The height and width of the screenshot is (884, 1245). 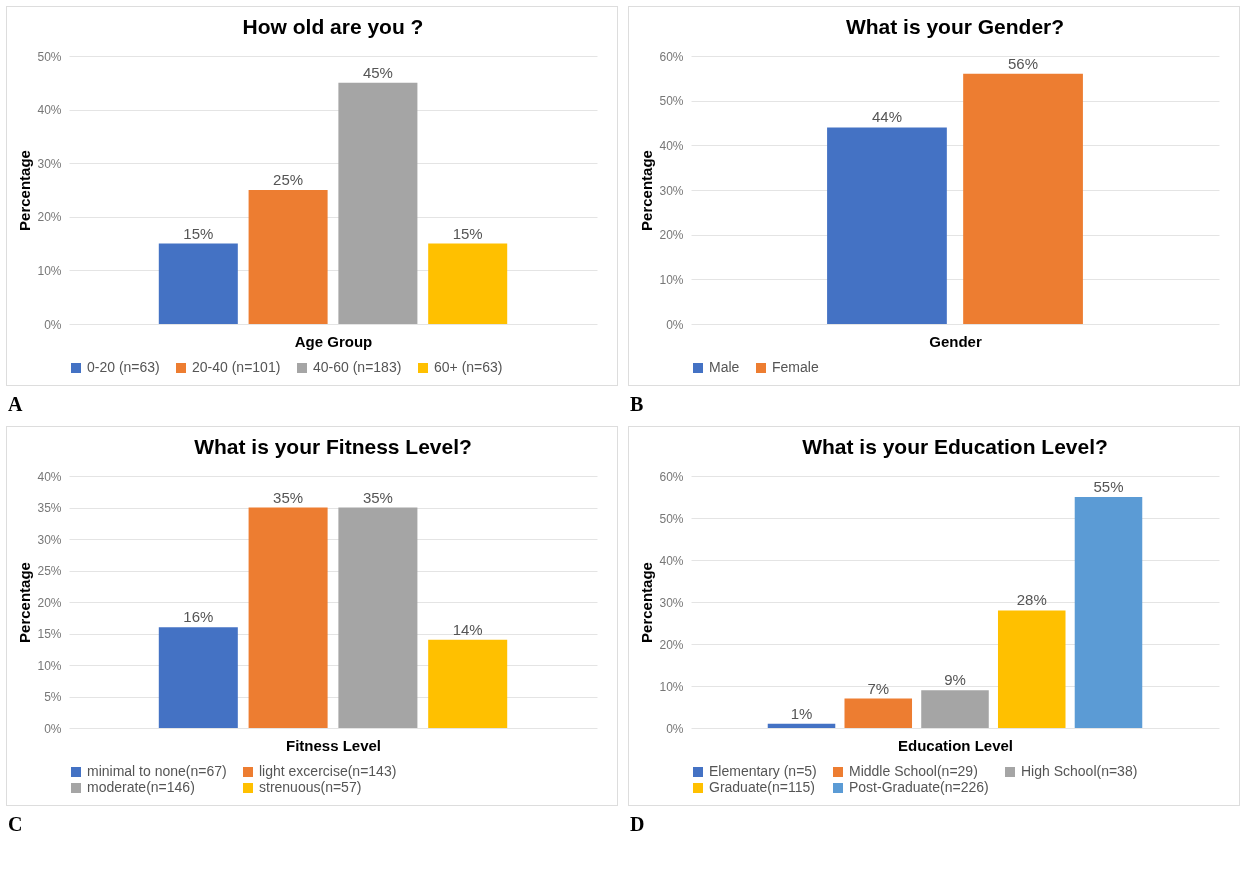 What do you see at coordinates (886, 117) in the screenshot?
I see `data-label: 44%` at bounding box center [886, 117].